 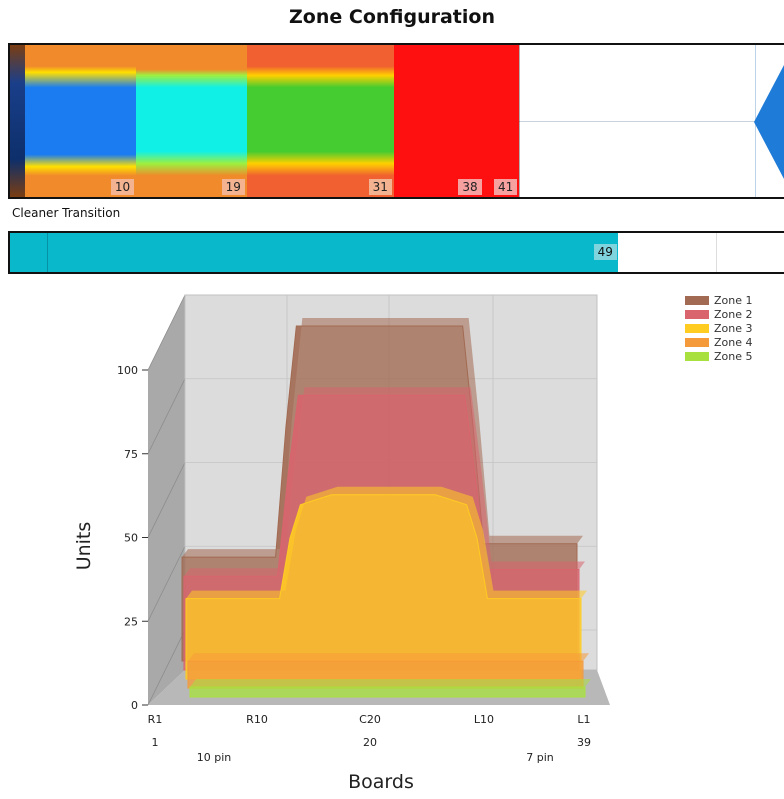 What do you see at coordinates (122, 187) in the screenshot?
I see `zone-end-label: 10` at bounding box center [122, 187].